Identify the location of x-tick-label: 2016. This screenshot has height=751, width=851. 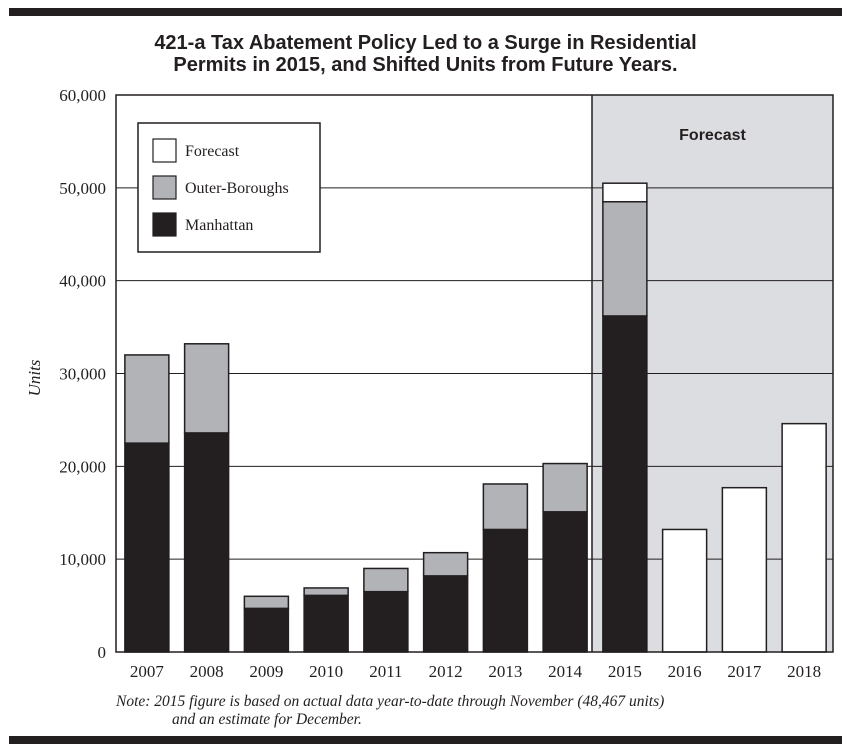
(685, 671).